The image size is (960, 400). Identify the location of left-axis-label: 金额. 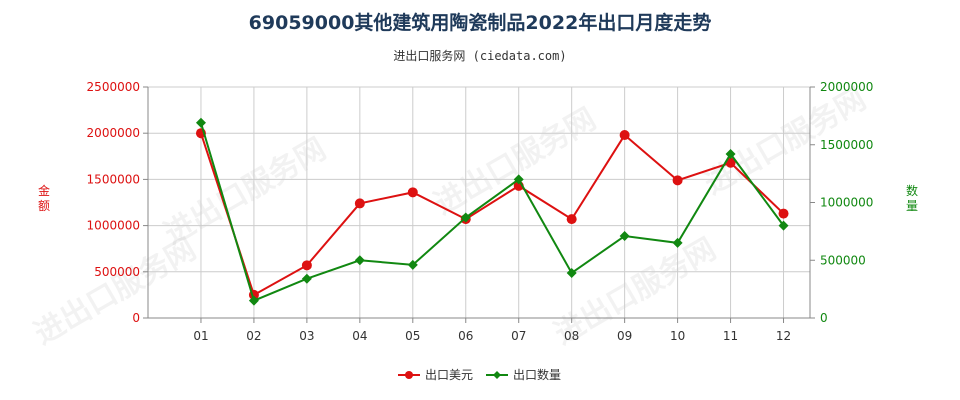
(44, 198).